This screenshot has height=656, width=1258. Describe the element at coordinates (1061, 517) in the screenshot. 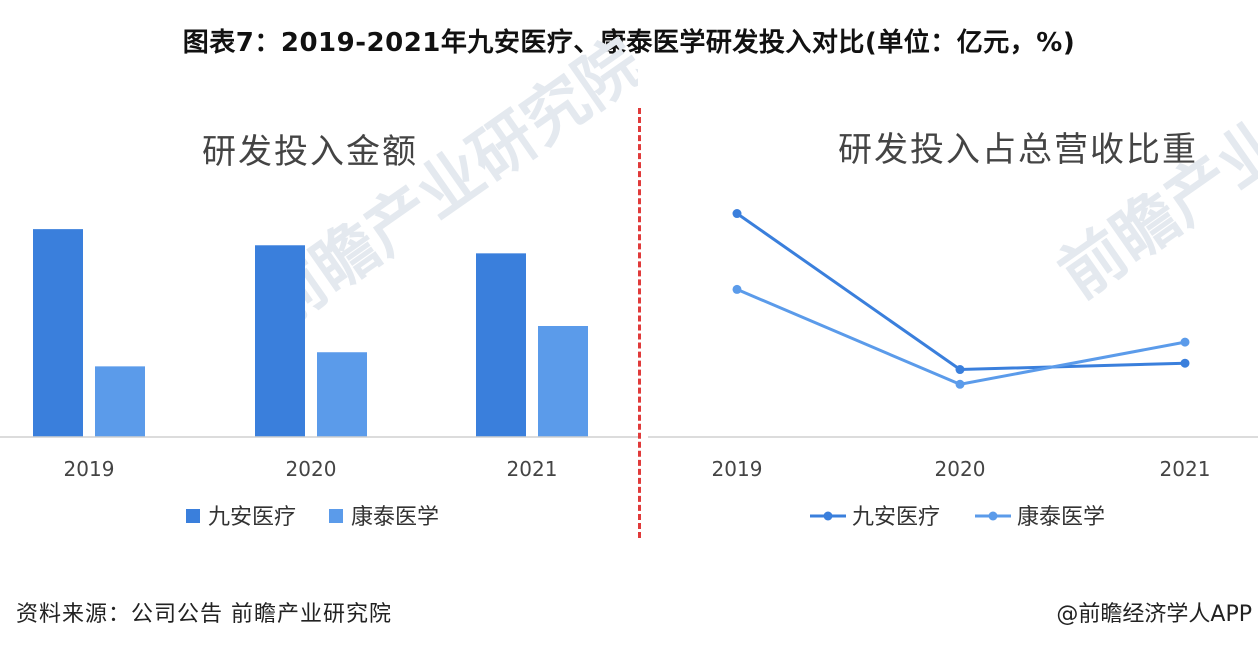

I see `line-legend-label-kangtai: 康泰医学` at that location.